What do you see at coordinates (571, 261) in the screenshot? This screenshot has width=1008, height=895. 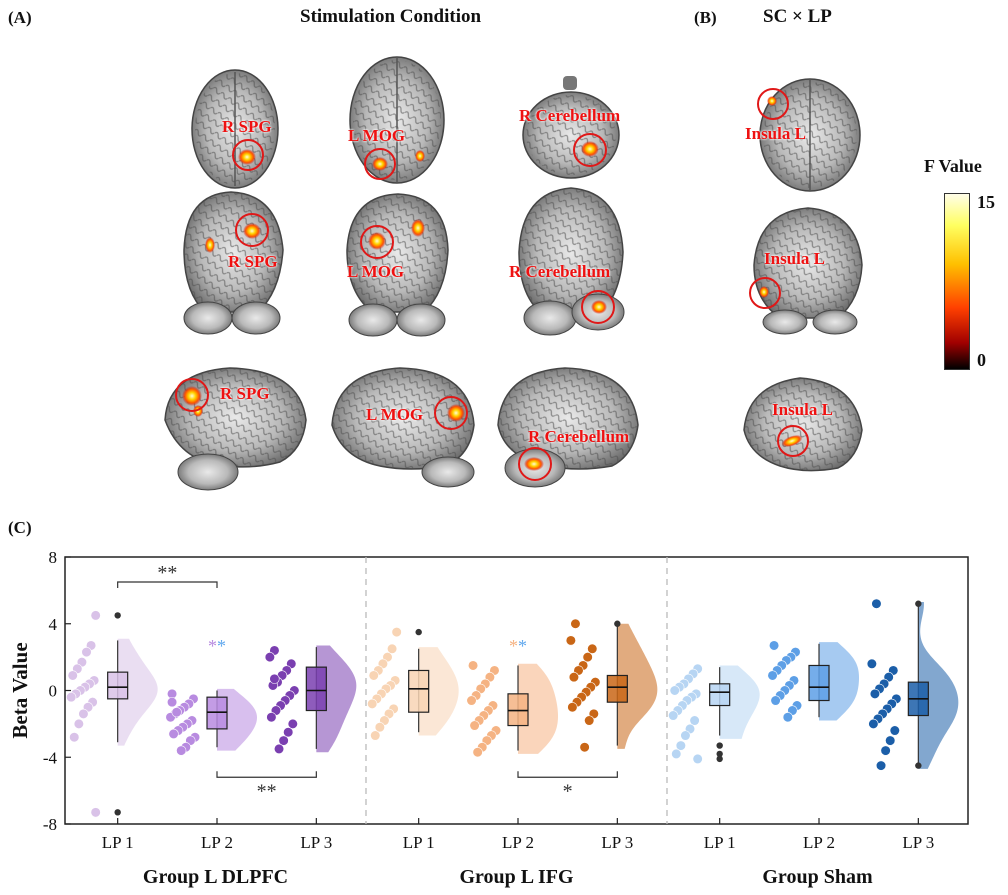 I see `coronal-slice-cerebellum` at bounding box center [571, 261].